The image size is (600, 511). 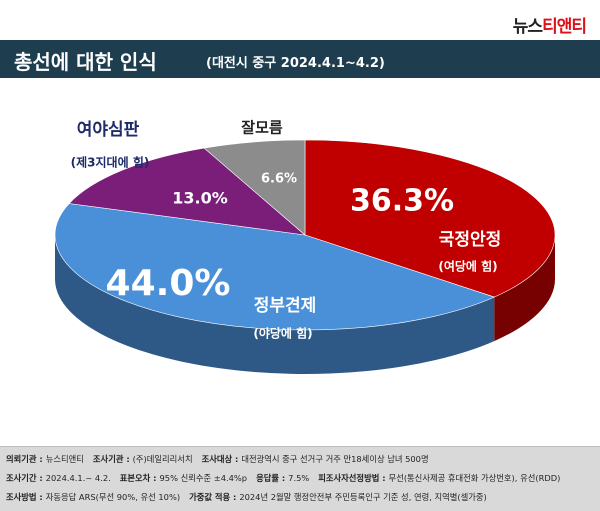 What do you see at coordinates (113, 497) in the screenshot?
I see `footer-value: 자동응답 ARS(무선 90%, 유선 10%)` at bounding box center [113, 497].